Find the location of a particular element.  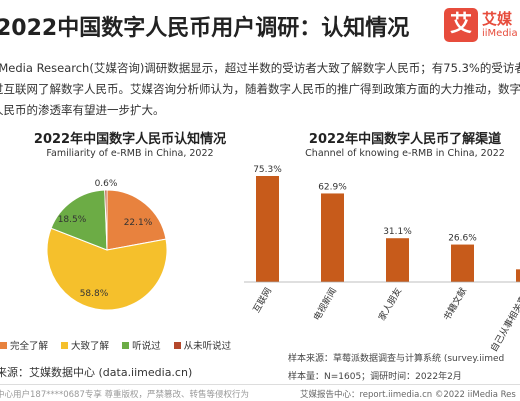

legend-item: 大致了解 is located at coordinates (85, 345).